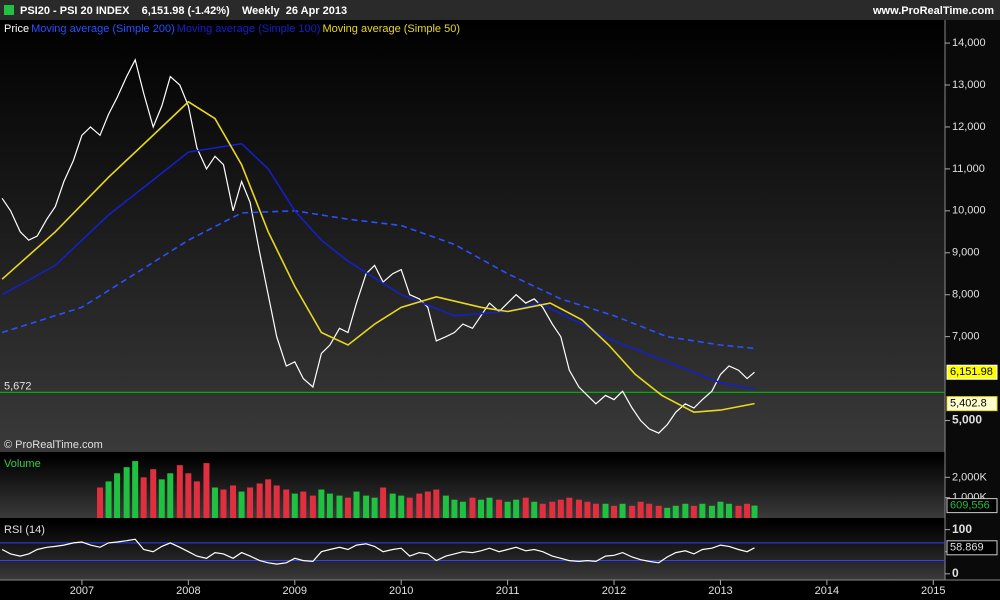 This screenshot has height=600, width=1000. Describe the element at coordinates (378, 551) in the screenshot. I see `rsi-line` at that location.